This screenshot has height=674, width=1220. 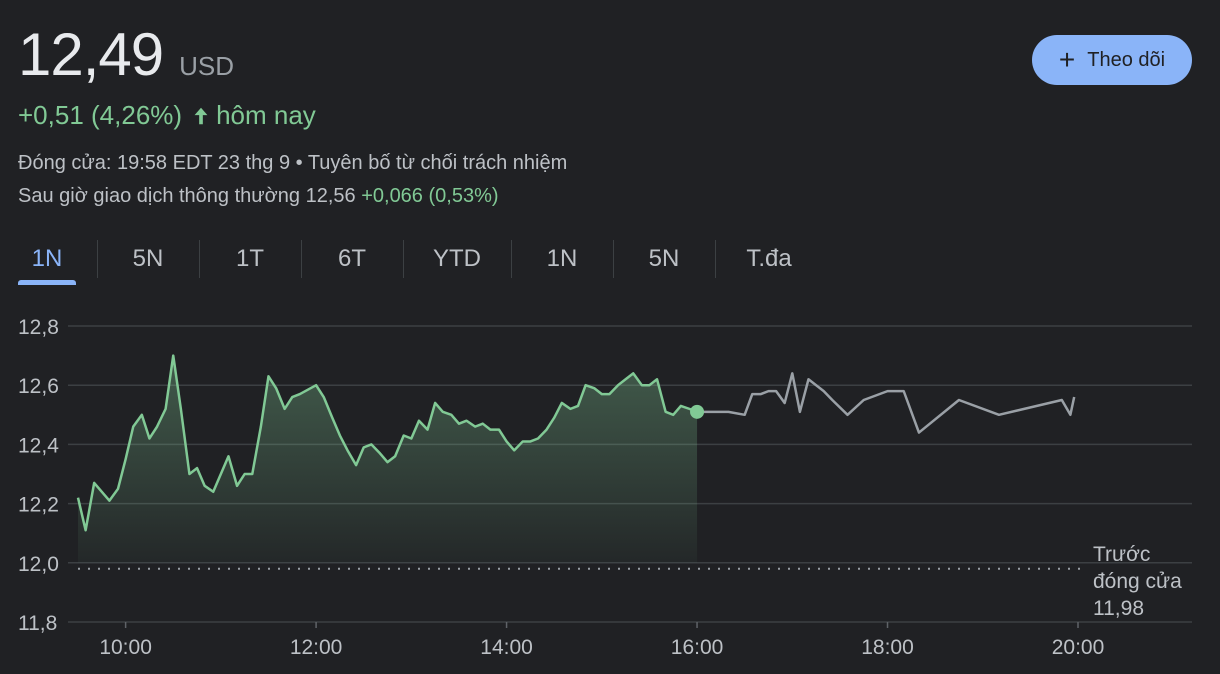 What do you see at coordinates (125, 647) in the screenshot?
I see `x-tick-label: 10:00` at bounding box center [125, 647].